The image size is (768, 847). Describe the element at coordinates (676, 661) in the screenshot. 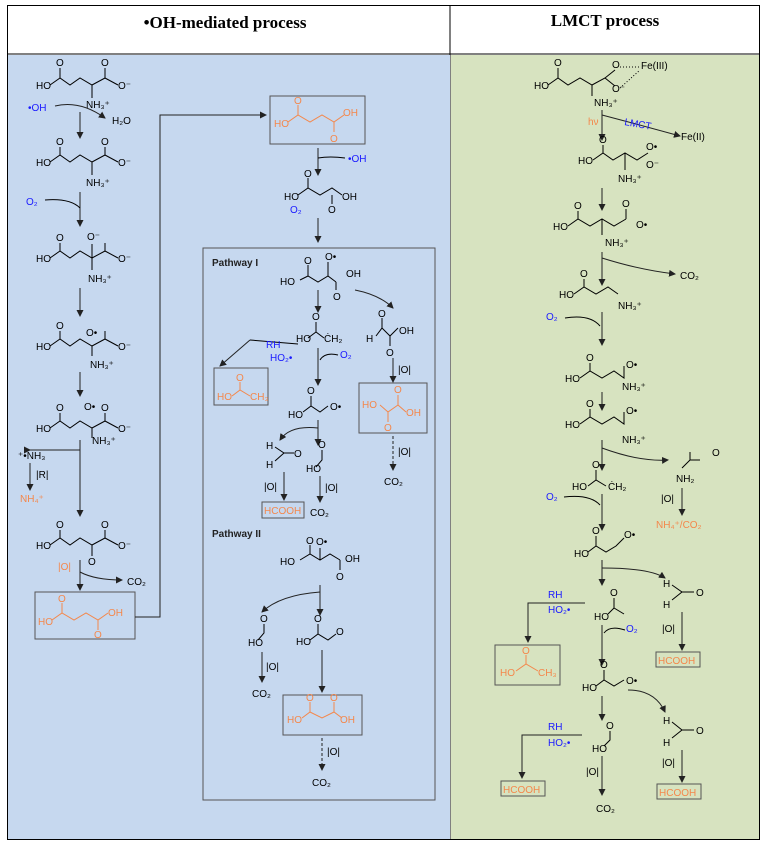

I see `formic-acid-label-2: HCOOH` at that location.